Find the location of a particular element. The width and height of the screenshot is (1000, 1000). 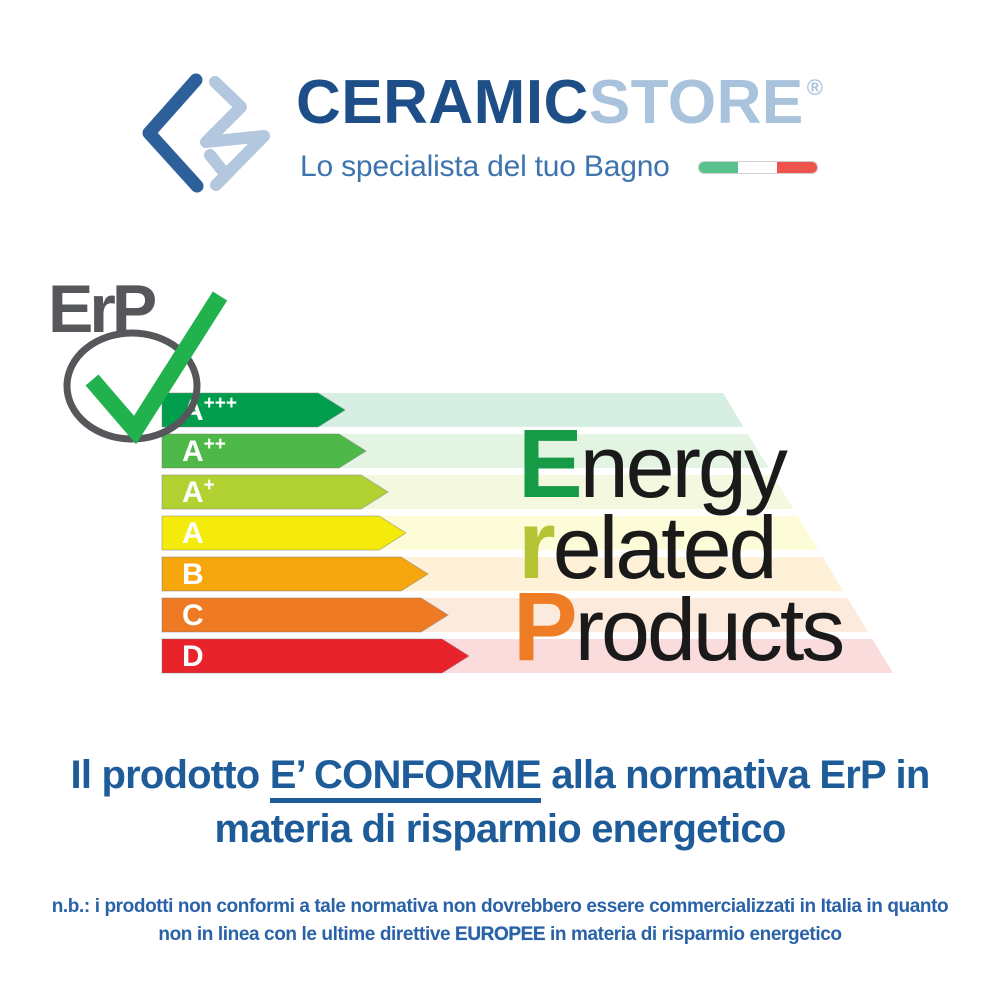

rating-label-a-plus: A+ is located at coordinates (198, 492).